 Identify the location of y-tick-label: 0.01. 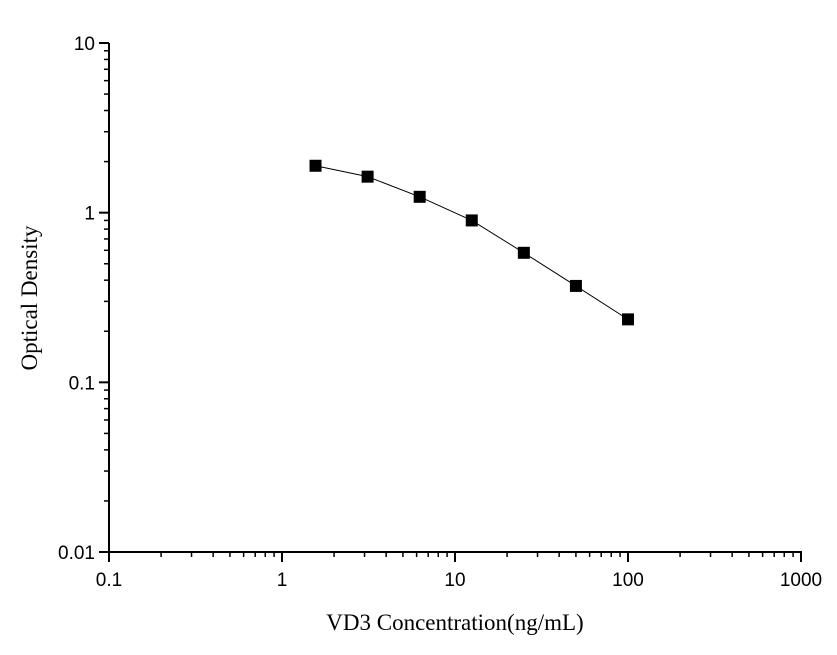
(76, 553).